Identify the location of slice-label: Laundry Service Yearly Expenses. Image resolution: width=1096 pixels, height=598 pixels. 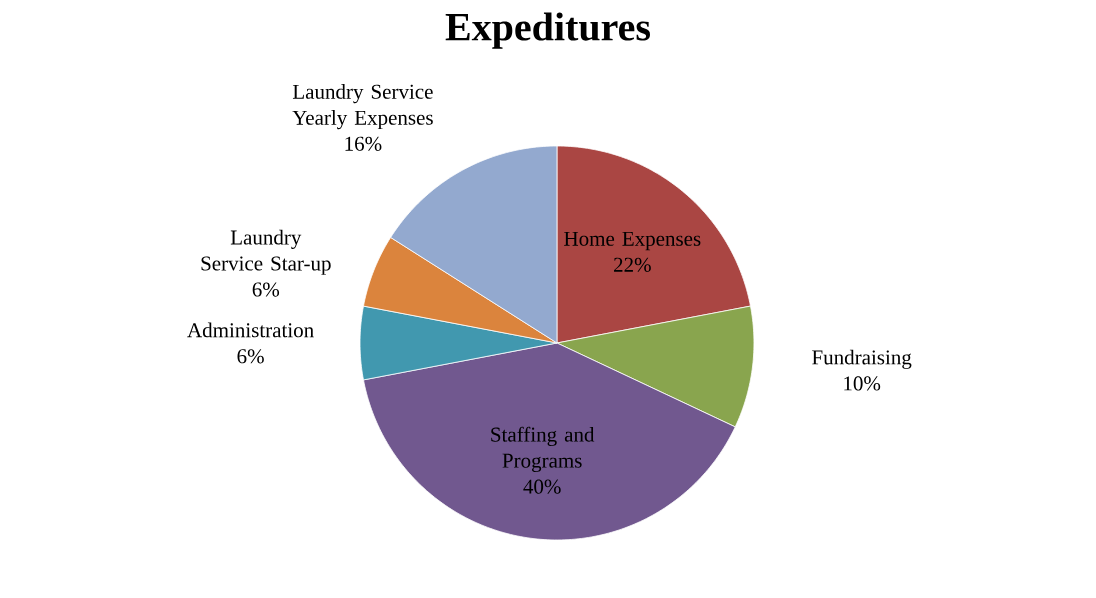
(362, 107).